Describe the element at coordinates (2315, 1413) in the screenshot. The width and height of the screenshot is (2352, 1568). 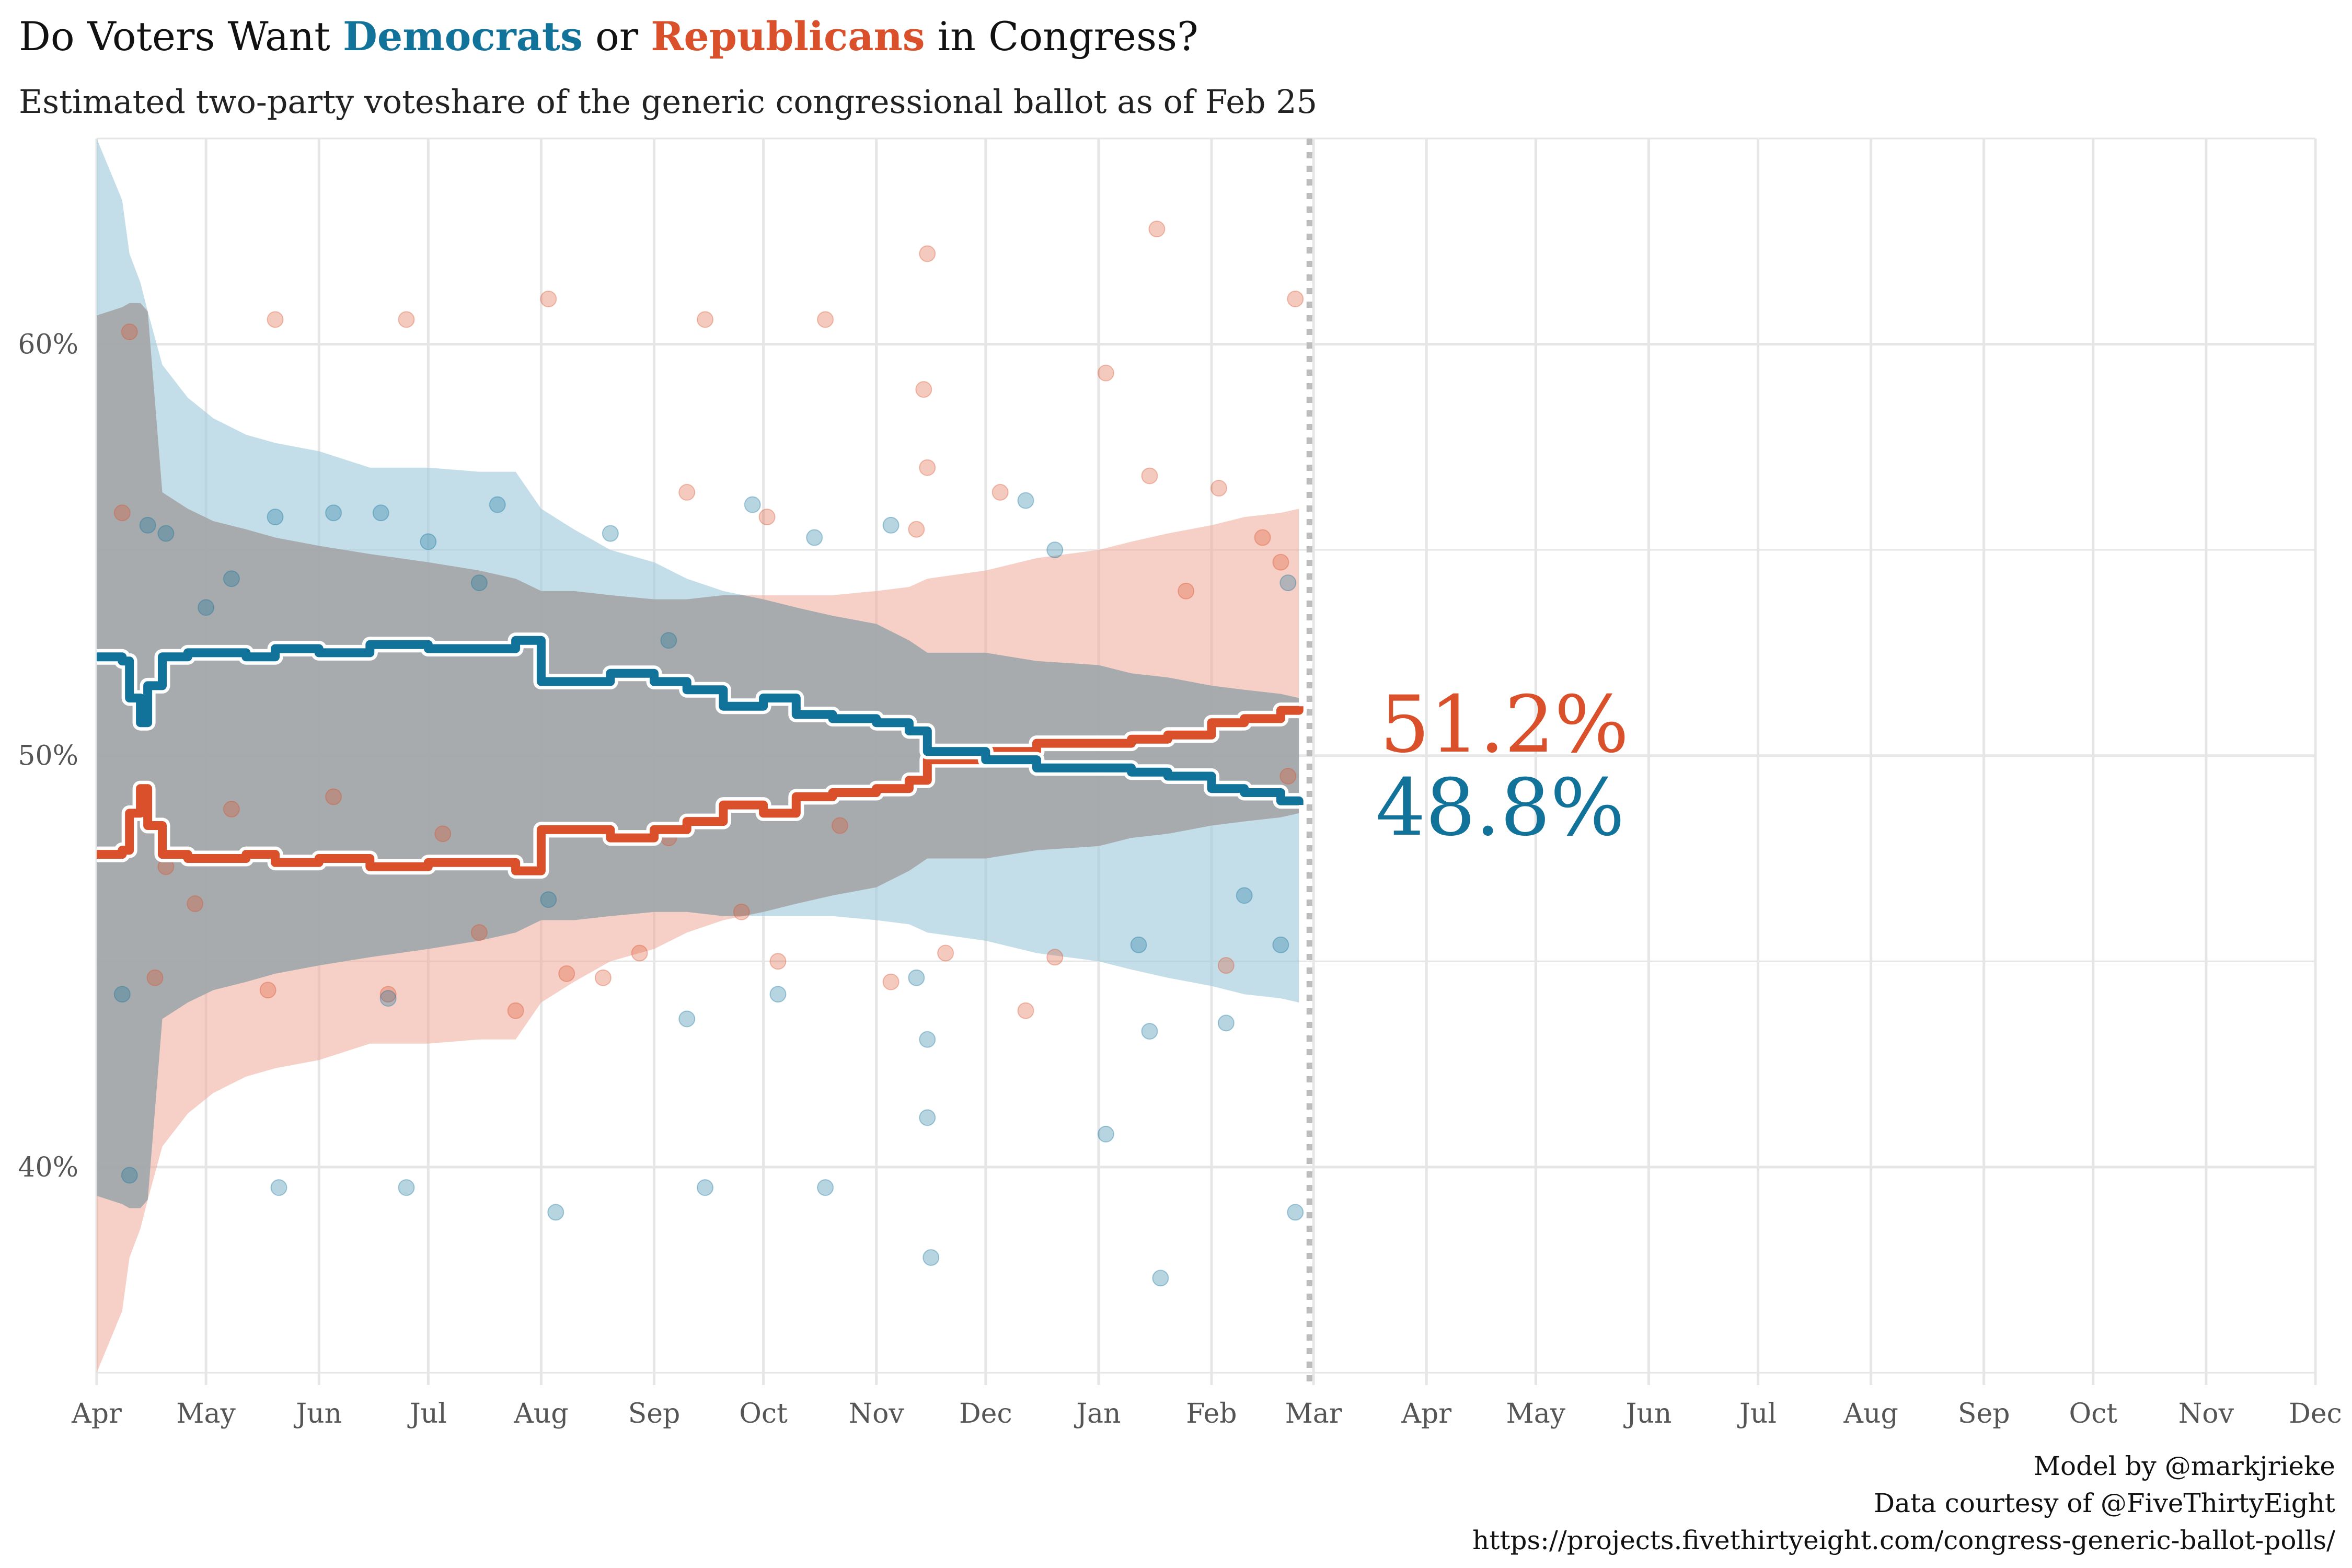
I see `x-tick-label: Dec` at that location.